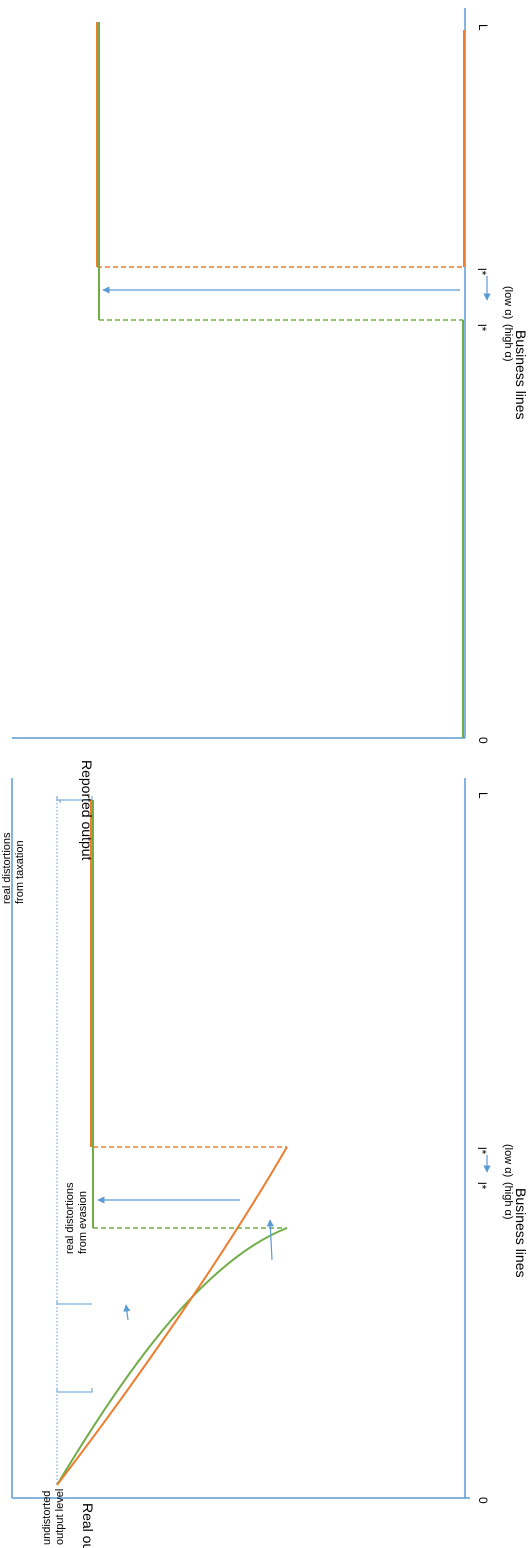  I want to click on reported-output-x-label: Business lines, so click(521, 375).